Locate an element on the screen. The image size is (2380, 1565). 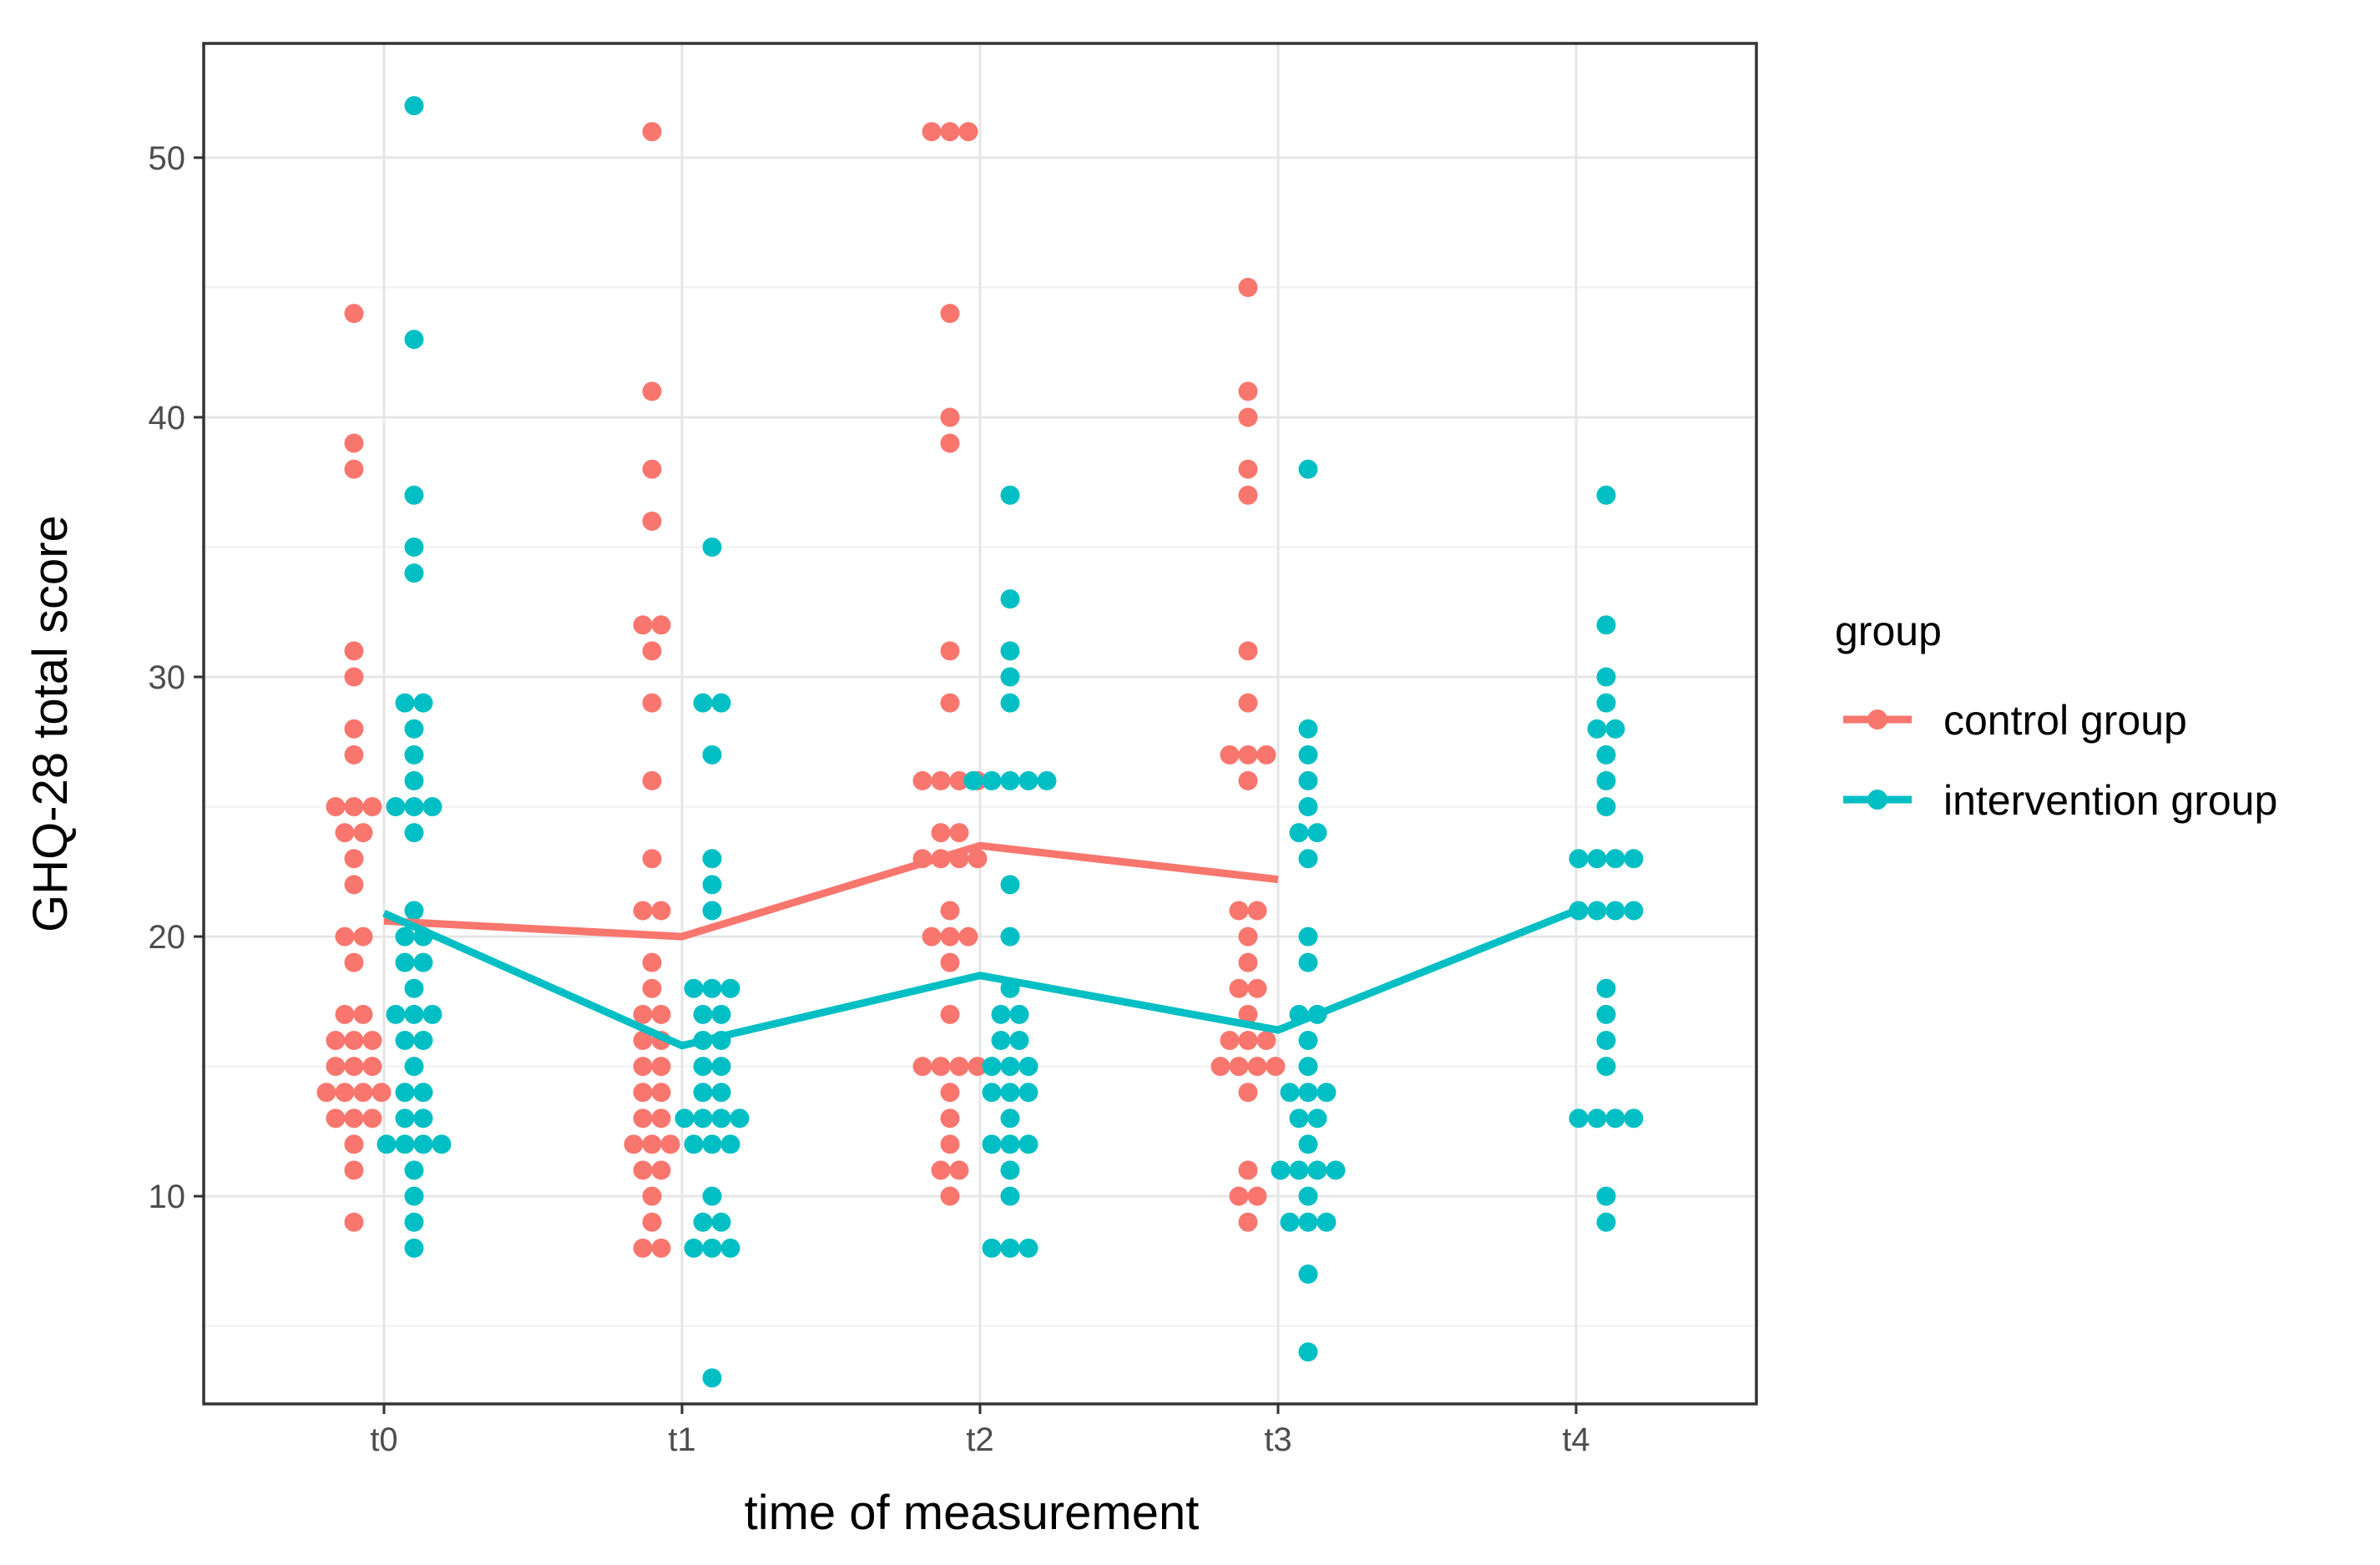
legend: group control group intervention group is located at coordinates (2056, 716).